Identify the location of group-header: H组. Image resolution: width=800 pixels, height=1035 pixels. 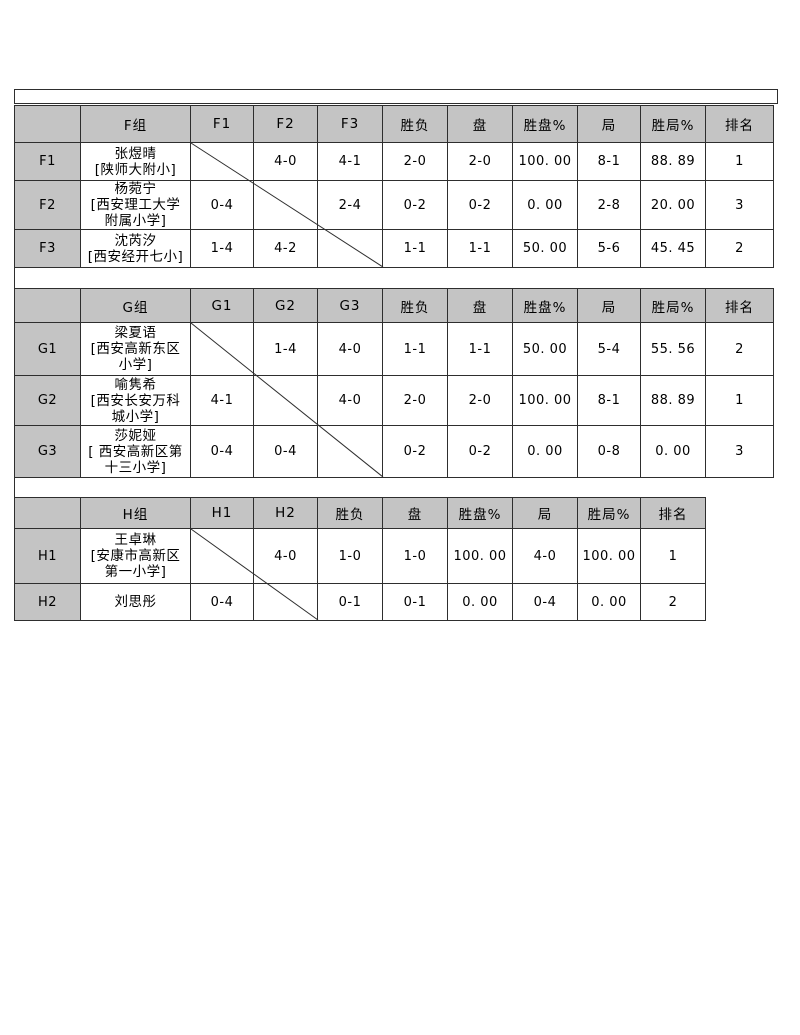
(136, 513).